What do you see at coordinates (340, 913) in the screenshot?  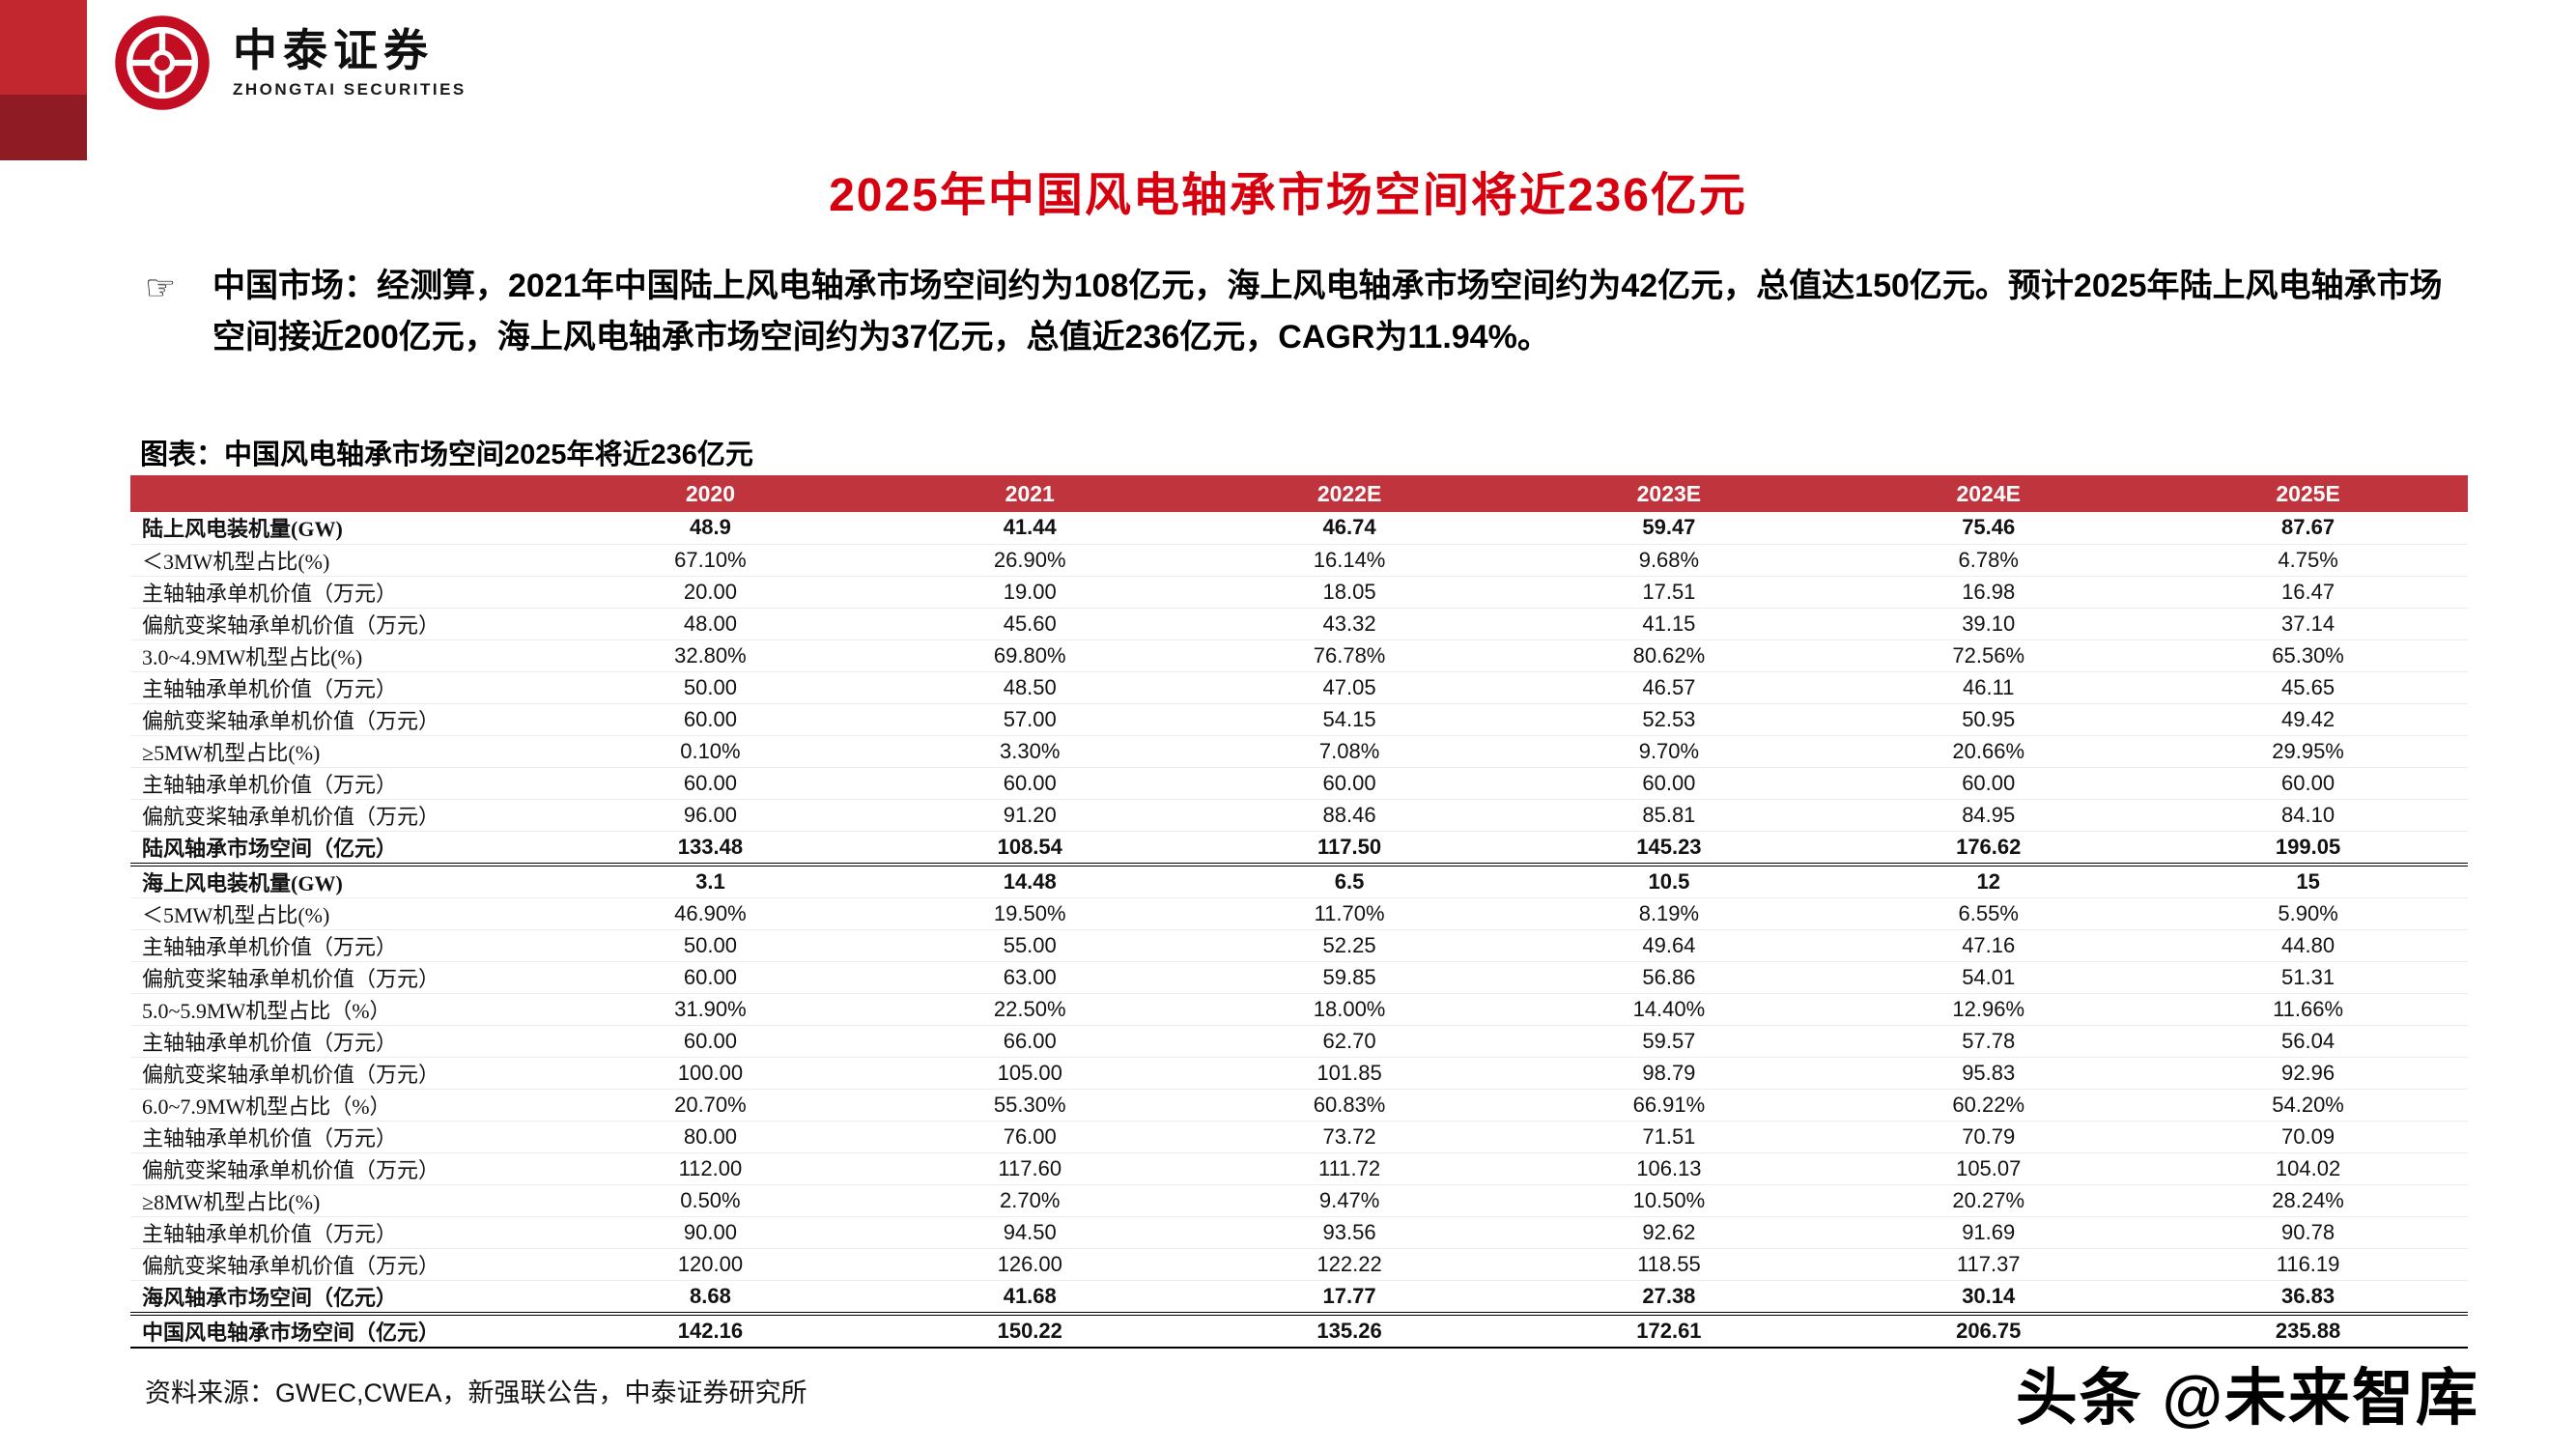 I see `row-label: ＜5MW机型占比(%)` at bounding box center [340, 913].